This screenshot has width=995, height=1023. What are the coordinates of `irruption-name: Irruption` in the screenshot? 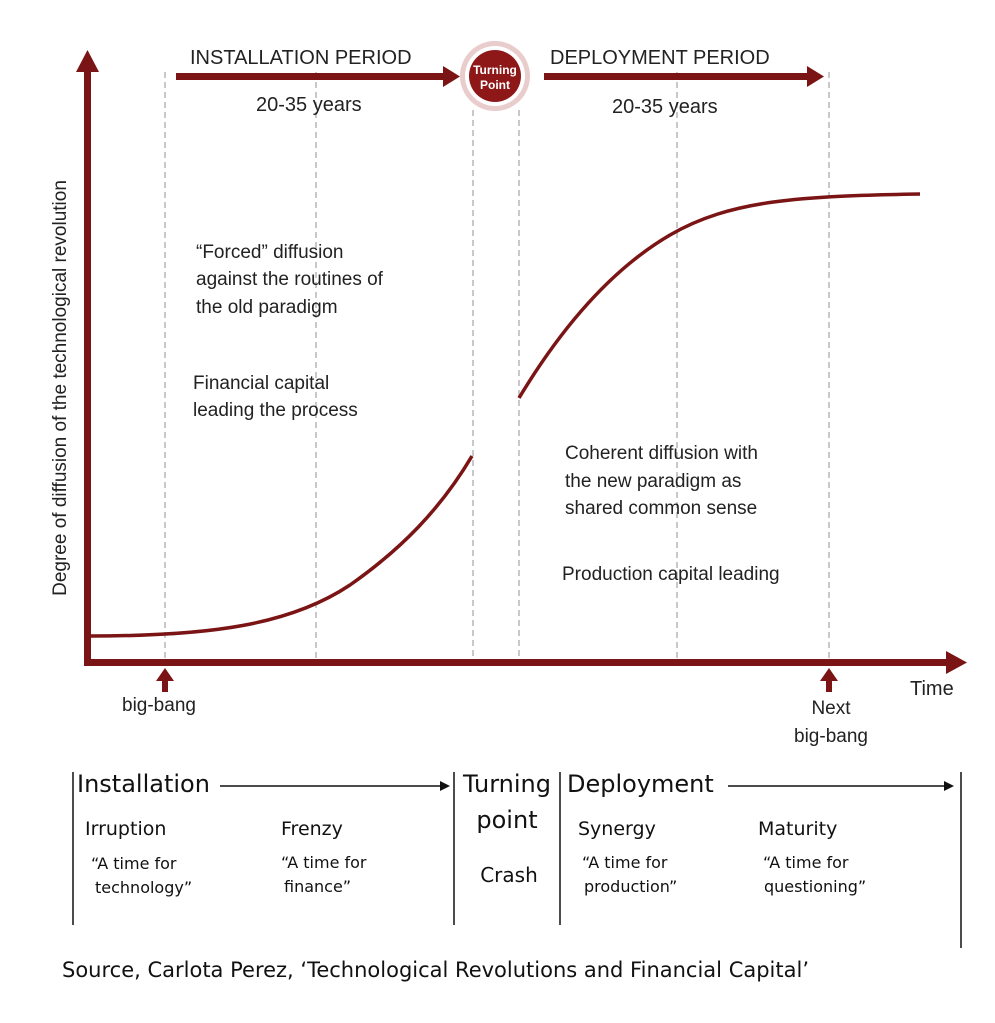 It's located at (125, 829).